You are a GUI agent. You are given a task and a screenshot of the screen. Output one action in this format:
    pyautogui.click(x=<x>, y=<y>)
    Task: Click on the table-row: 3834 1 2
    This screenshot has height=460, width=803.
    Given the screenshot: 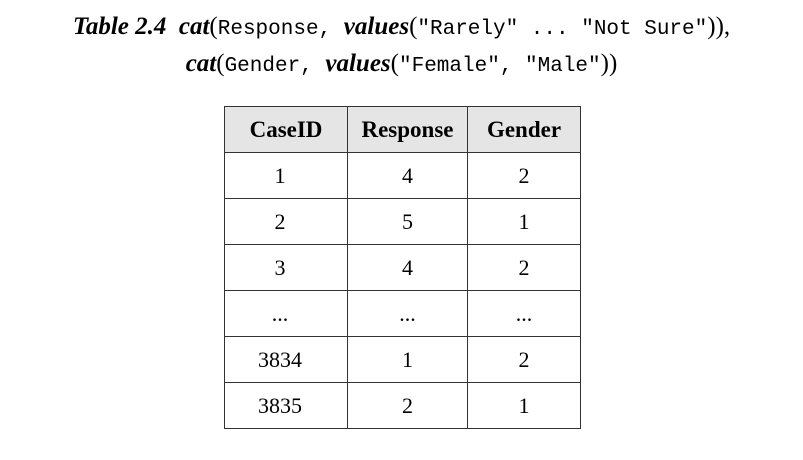 What is the action you would take?
    pyautogui.click(x=402, y=359)
    